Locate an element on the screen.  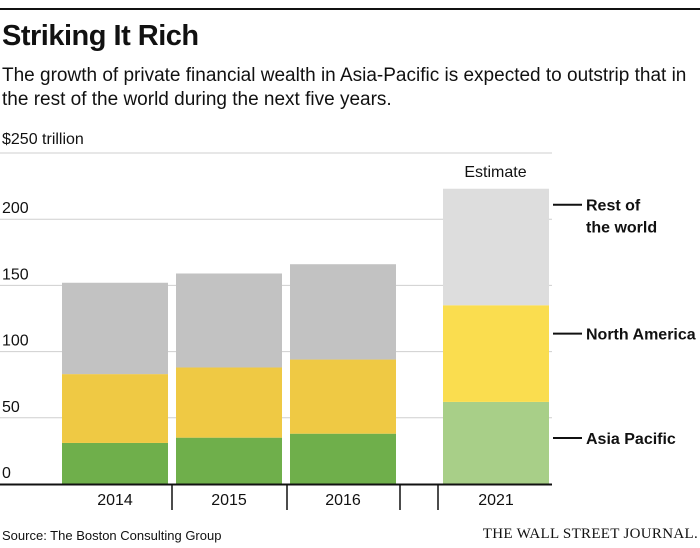
legend-label: Asia Pacific is located at coordinates (631, 439).